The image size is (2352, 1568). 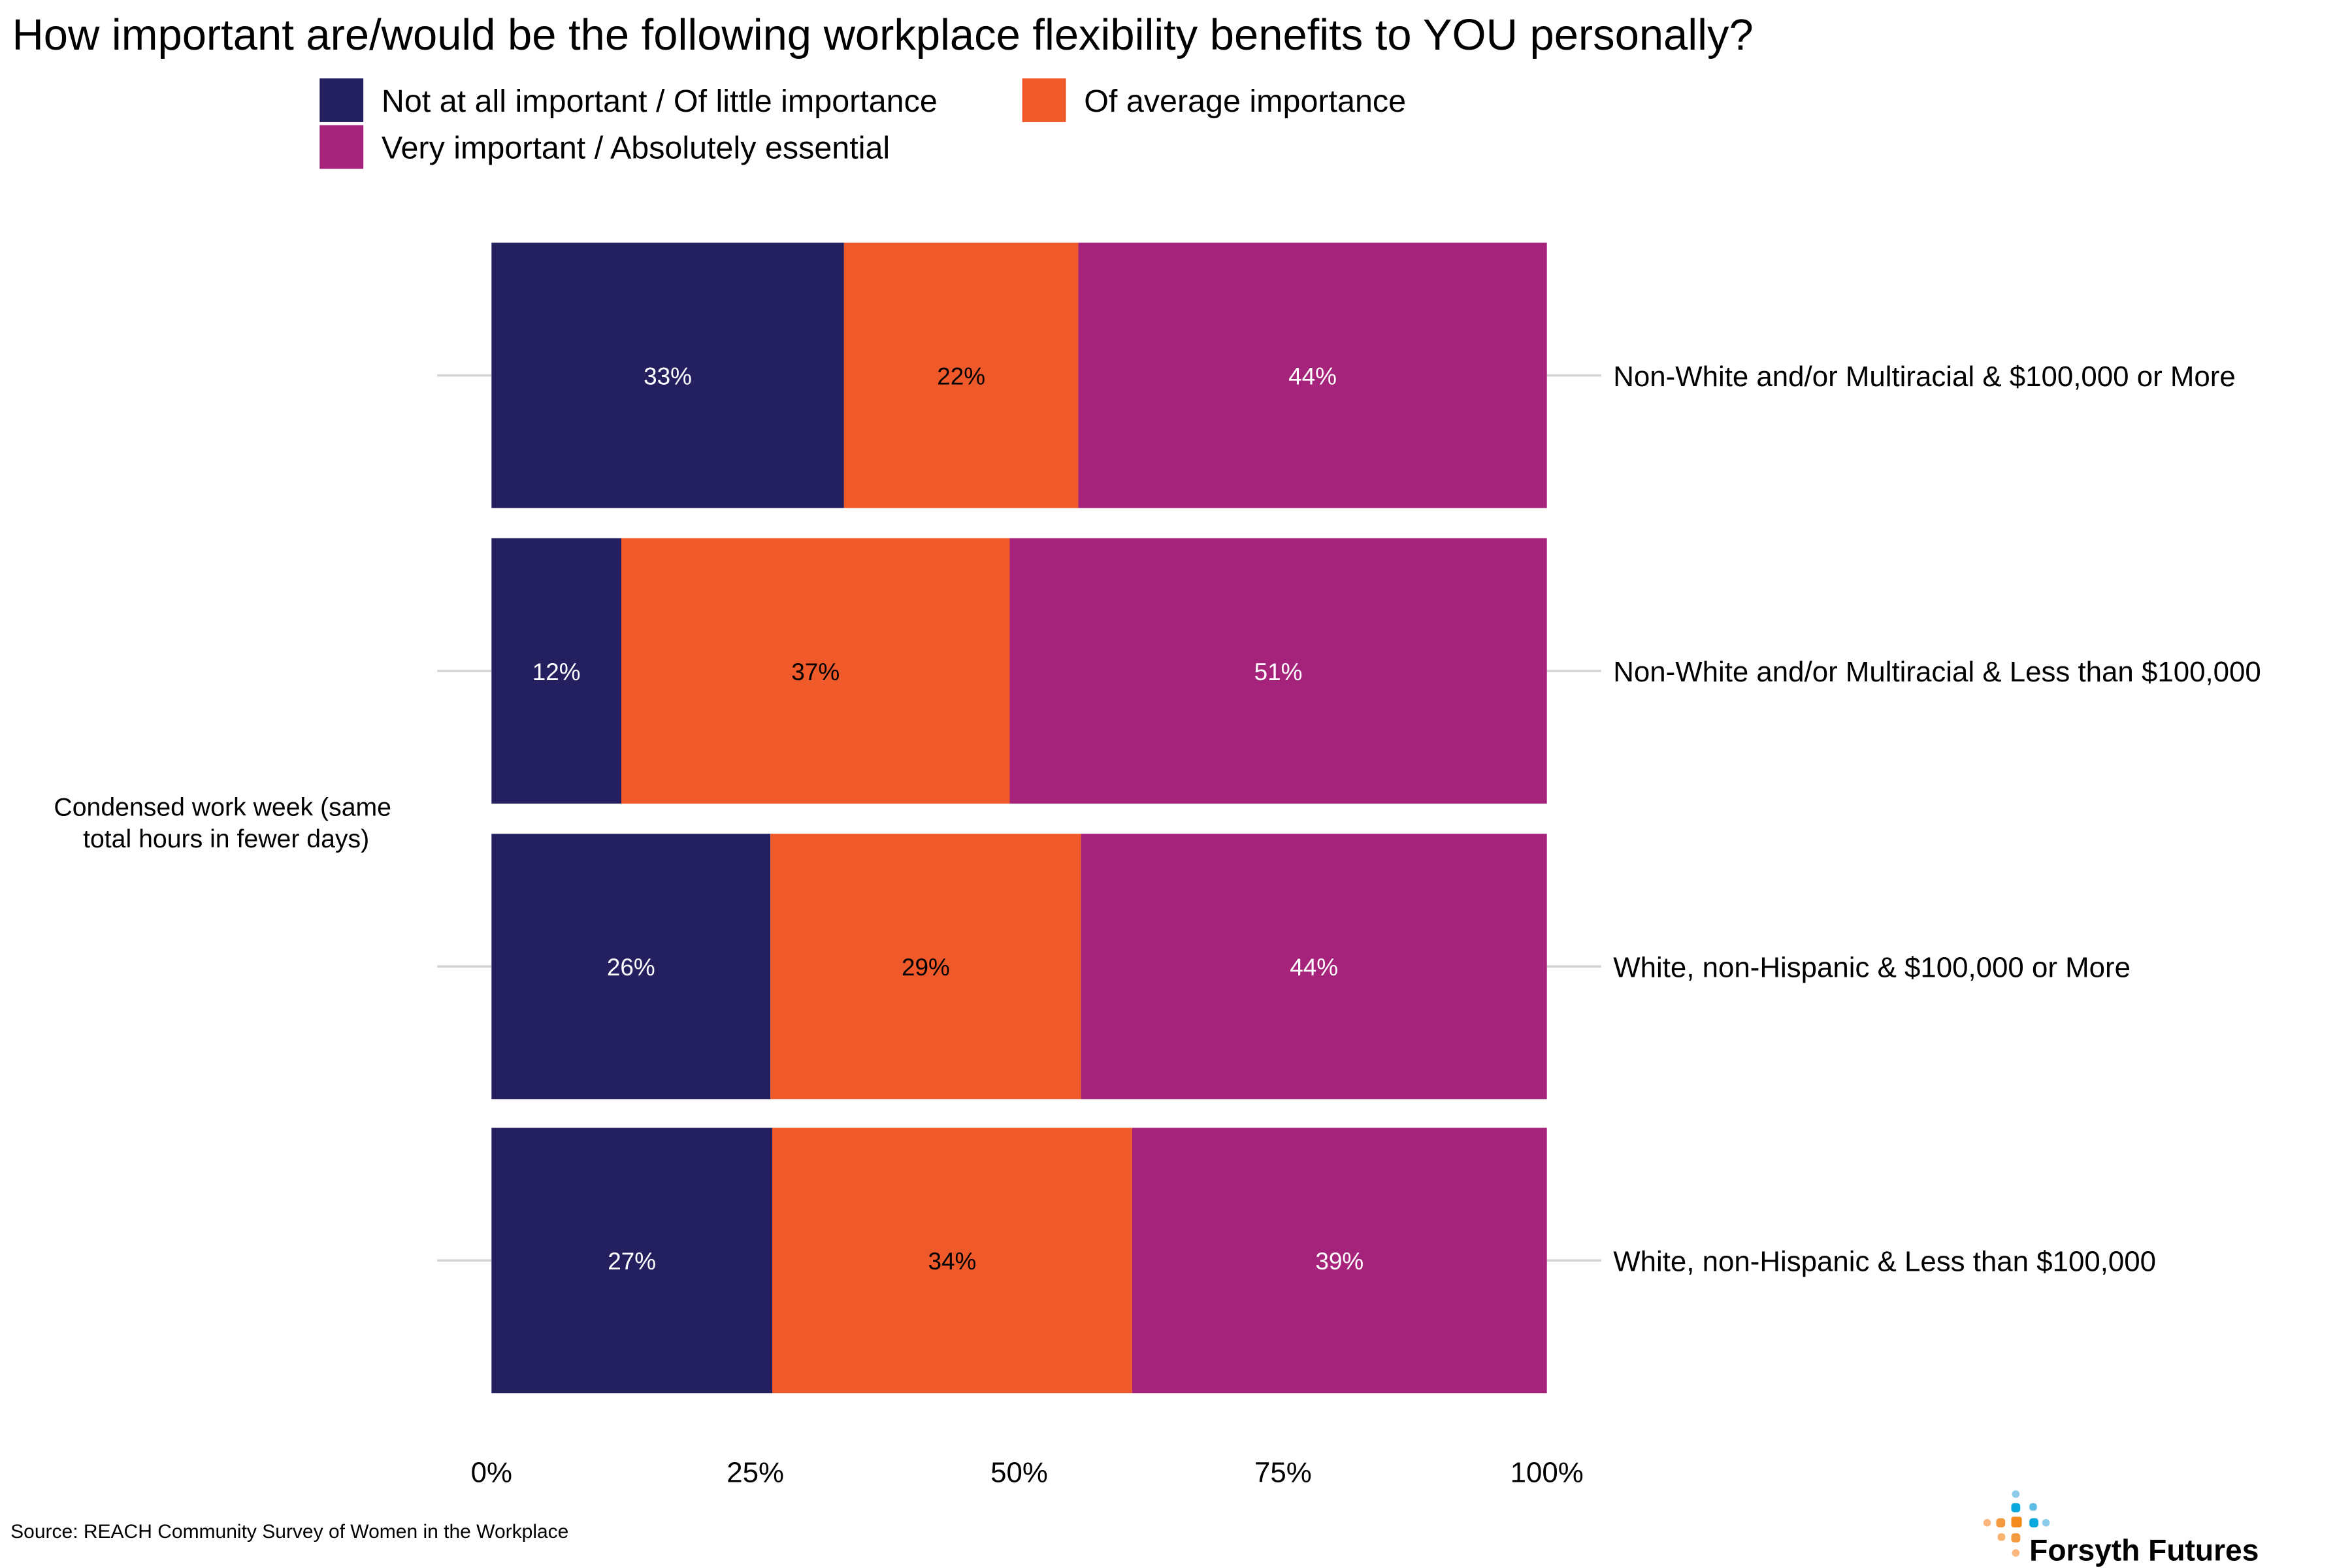 I want to click on data-label: 39%, so click(x=1339, y=1261).